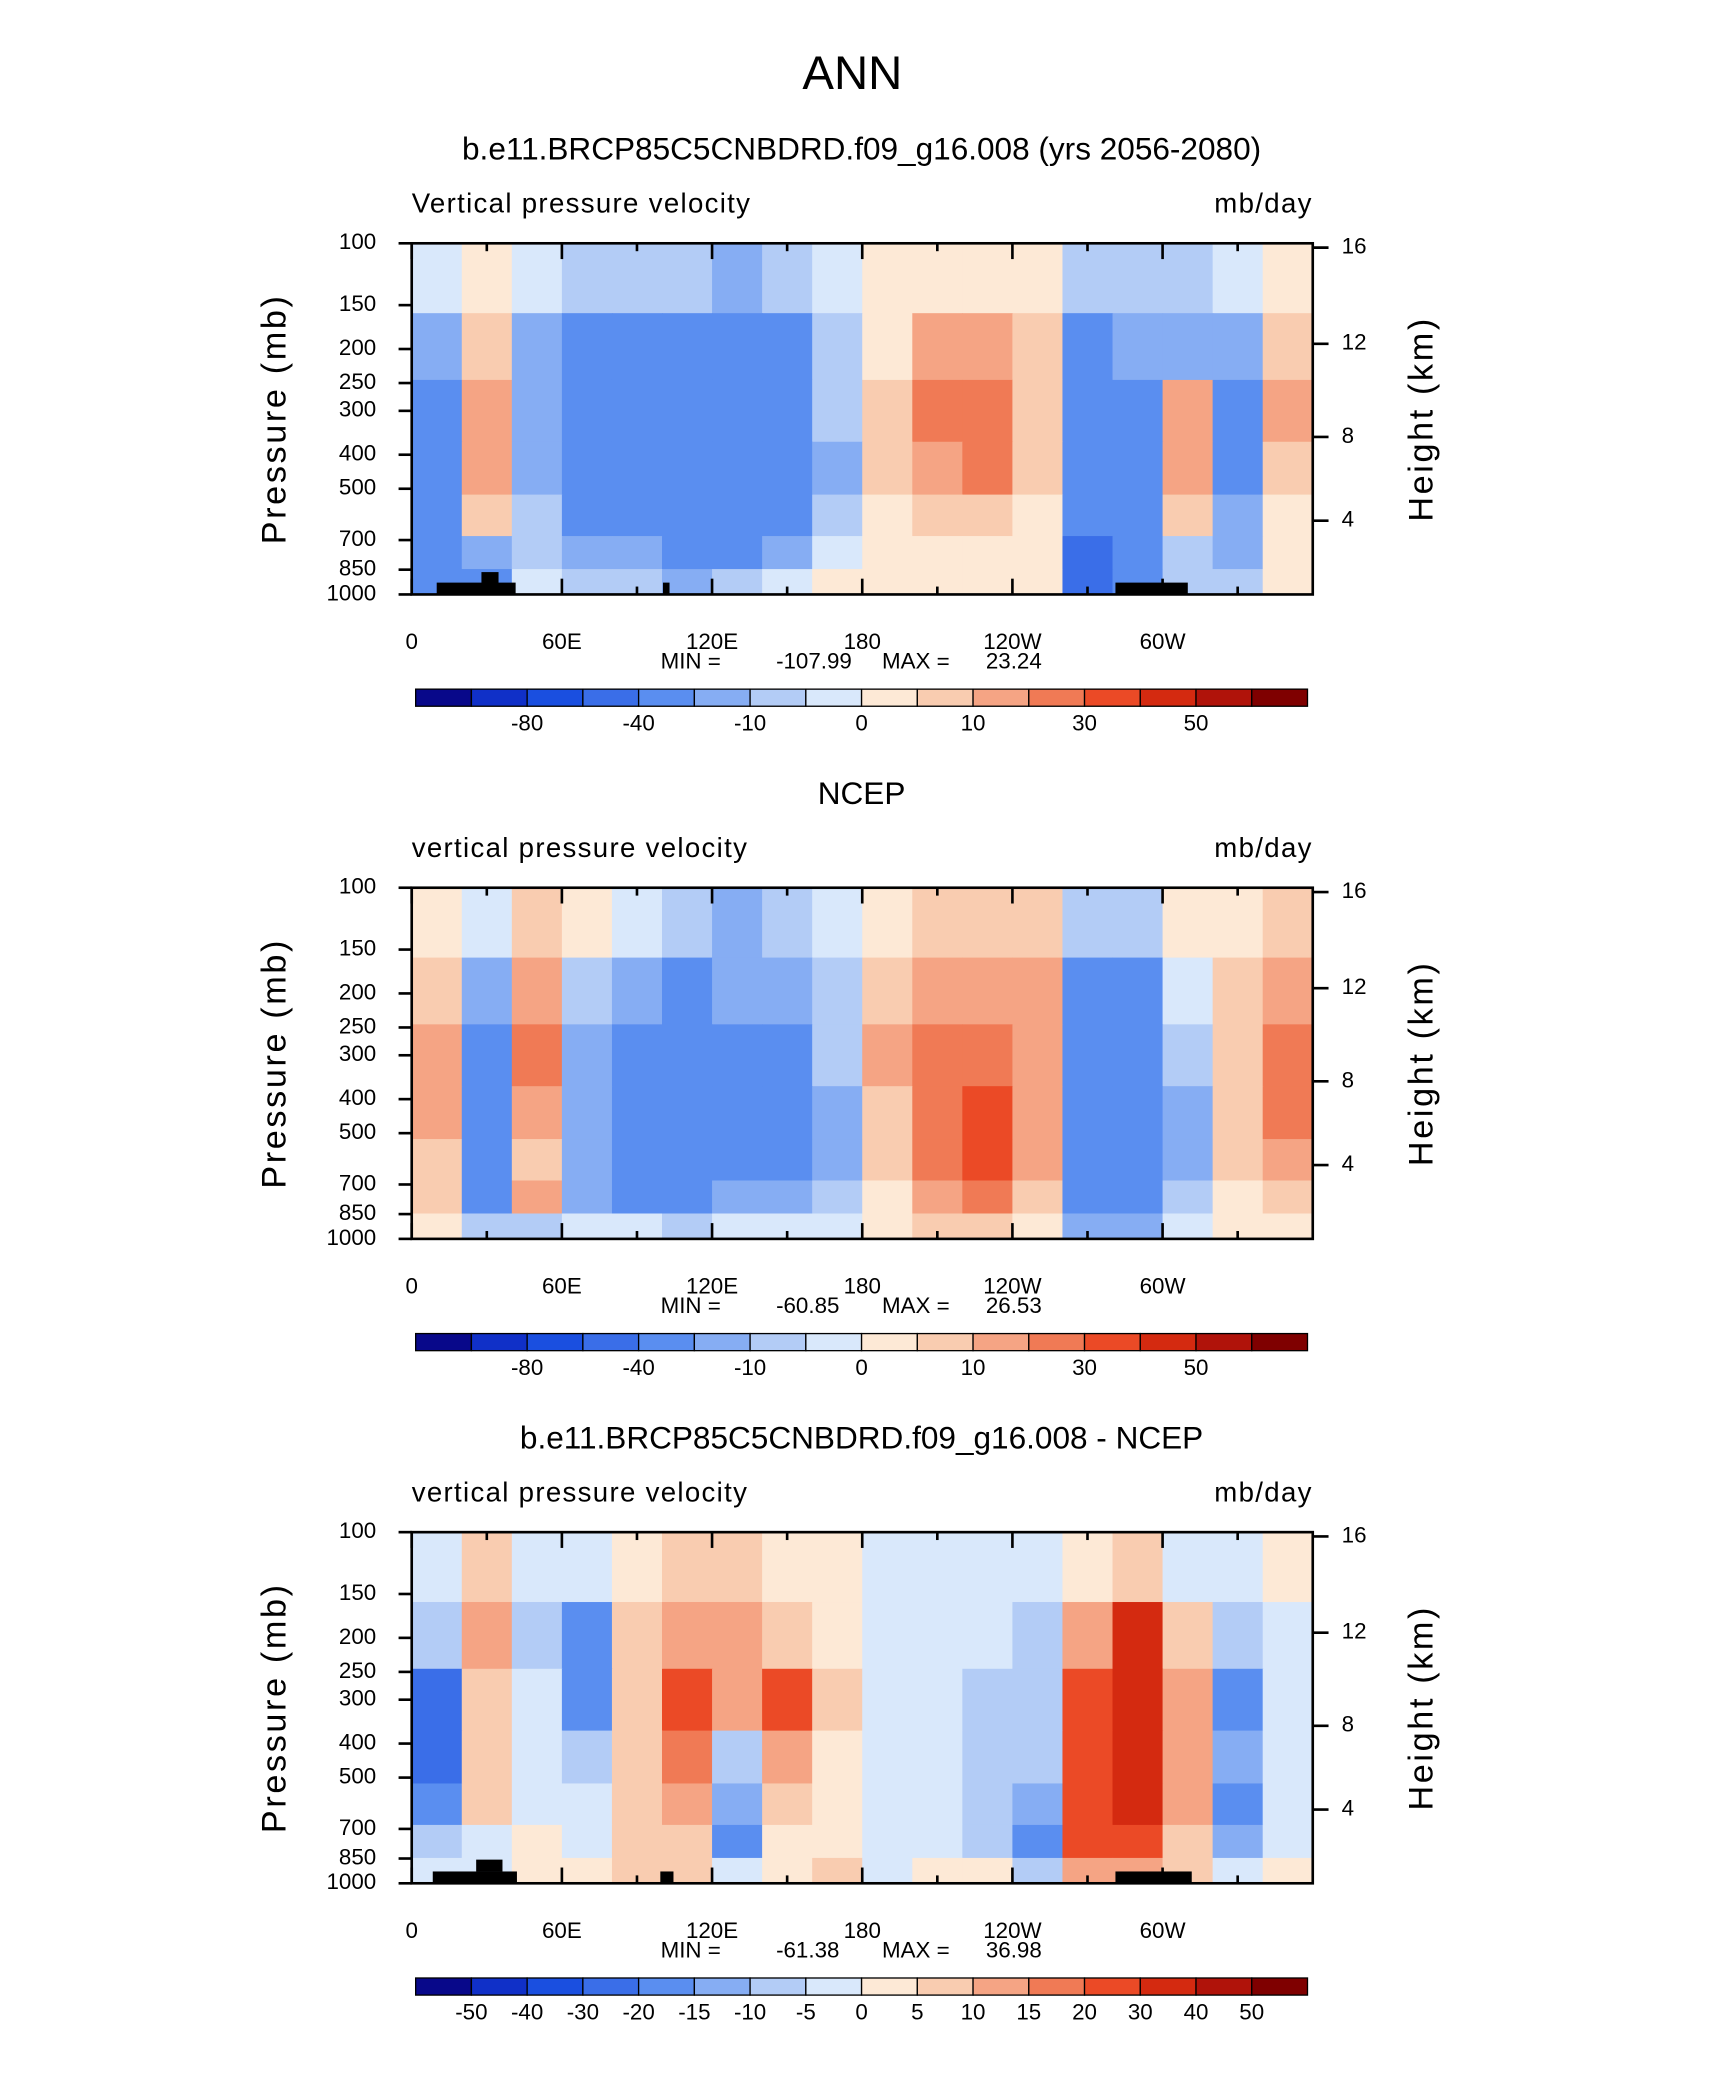 The height and width of the screenshot is (2074, 1710). Describe the element at coordinates (862, 1708) in the screenshot. I see `panel-field` at that location.